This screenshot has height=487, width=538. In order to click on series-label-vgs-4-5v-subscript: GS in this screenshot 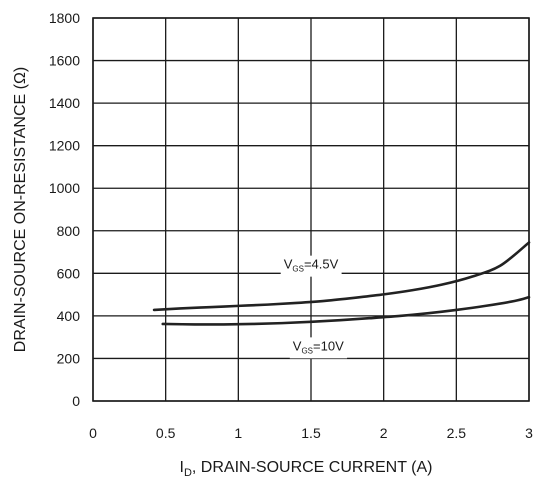, I will do `click(298, 269)`.